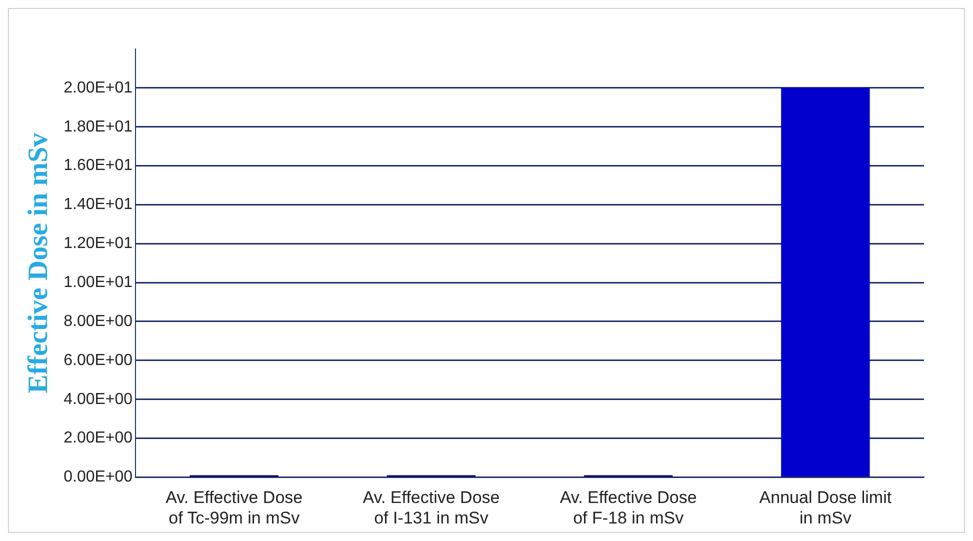  What do you see at coordinates (431, 508) in the screenshot?
I see `x-tick-label: Av. Effective Dose of I-131 in mSv` at bounding box center [431, 508].